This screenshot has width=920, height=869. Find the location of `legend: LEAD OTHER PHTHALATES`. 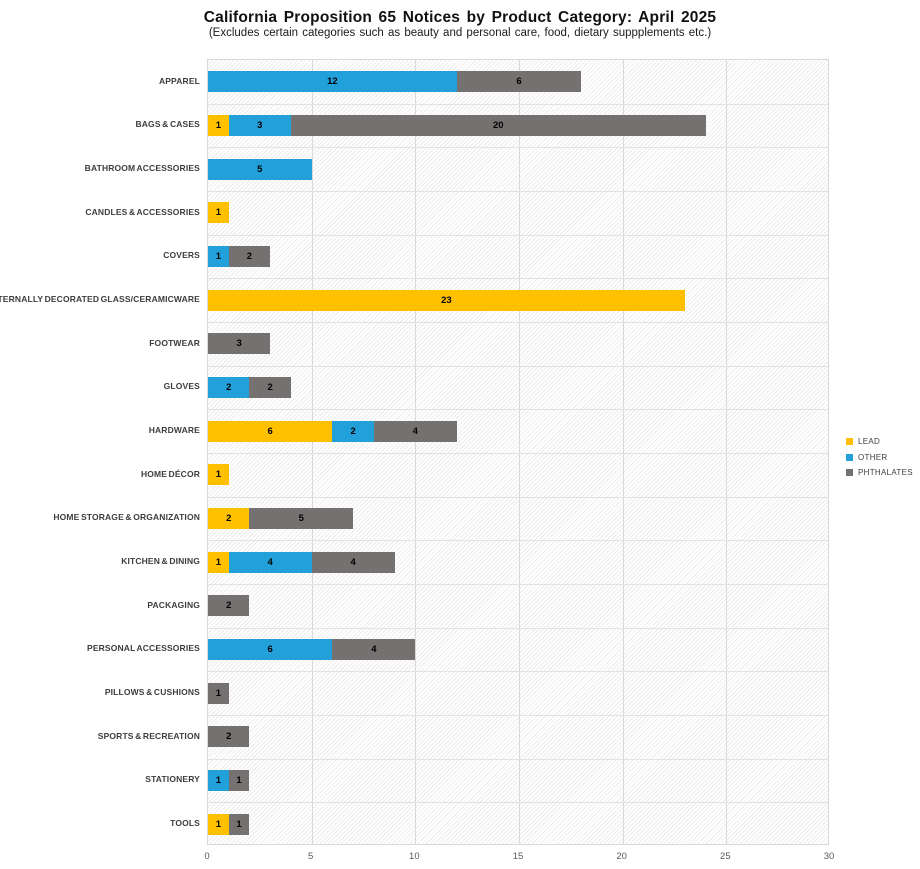

legend: LEAD OTHER PHTHALATES is located at coordinates (879, 457).